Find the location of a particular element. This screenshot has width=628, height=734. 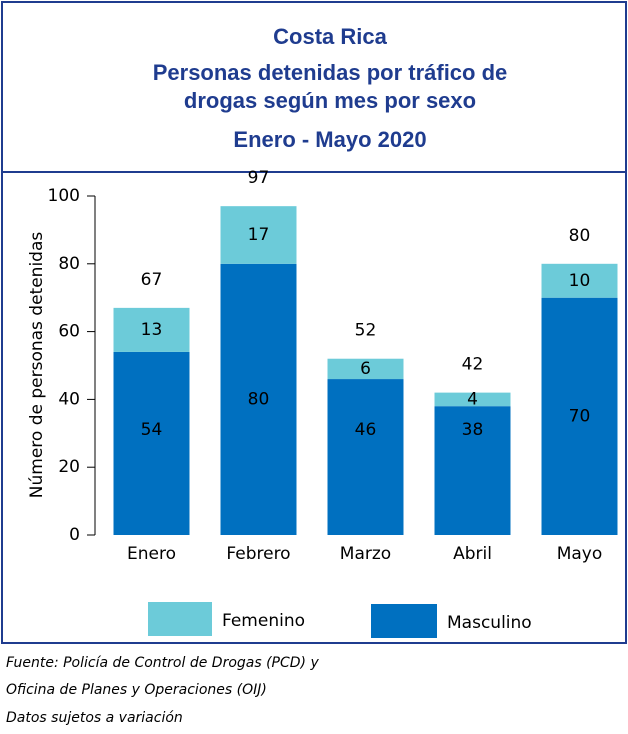

x-tick-label: Mayo is located at coordinates (580, 554).